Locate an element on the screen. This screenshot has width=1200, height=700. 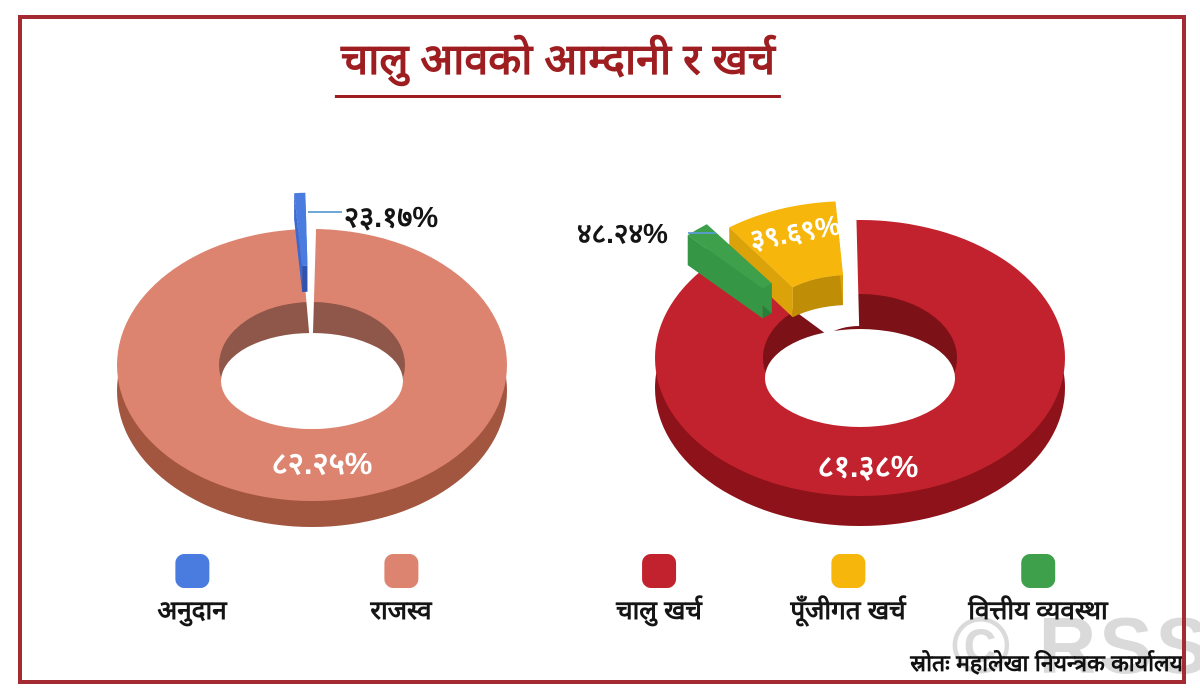
legend-item-rajaswa: राजस्व is located at coordinates (401, 590).